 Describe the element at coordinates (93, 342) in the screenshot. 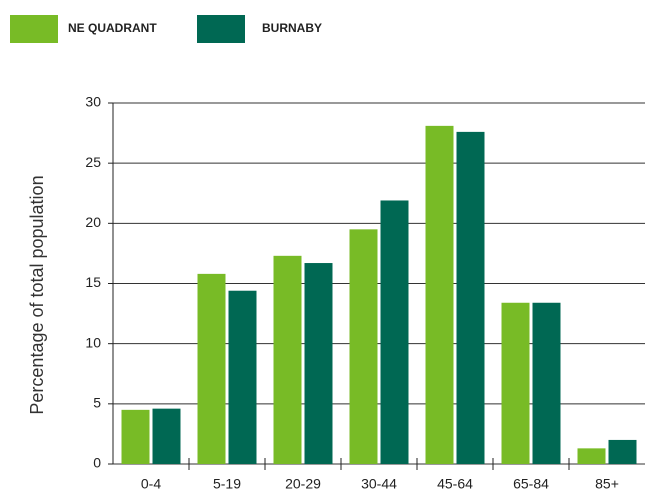

I see `y-tick-label: 10` at that location.